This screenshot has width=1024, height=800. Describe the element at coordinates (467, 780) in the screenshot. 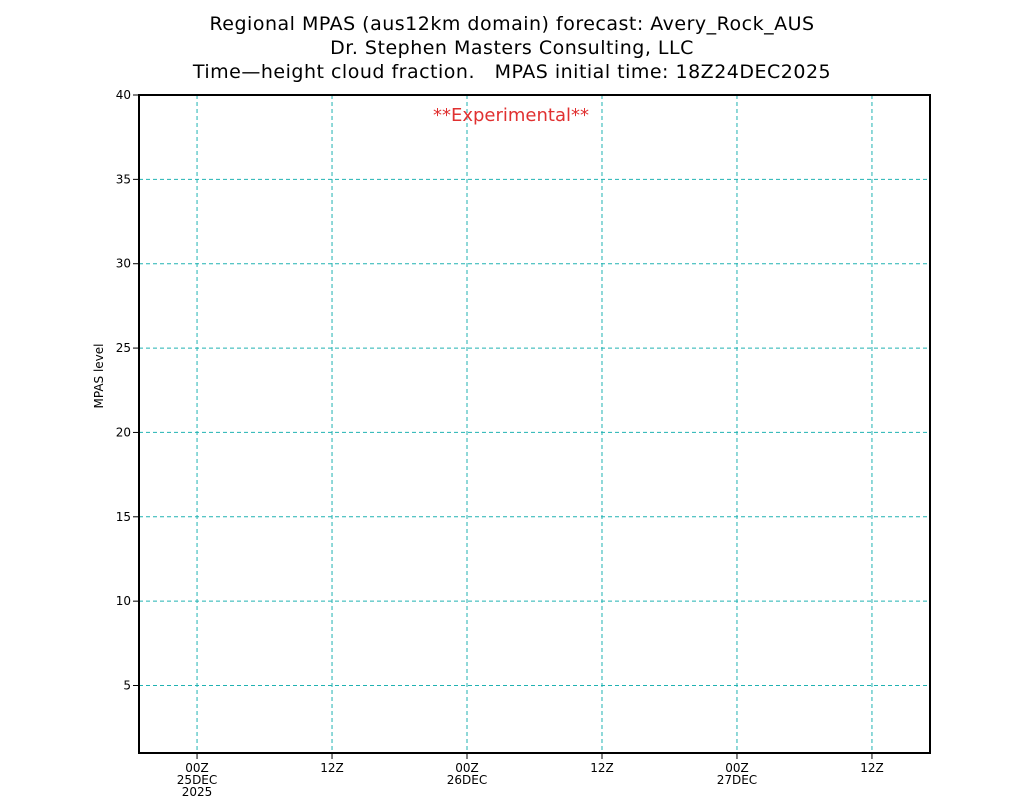

I see `x-tick-label: 26DEC` at that location.